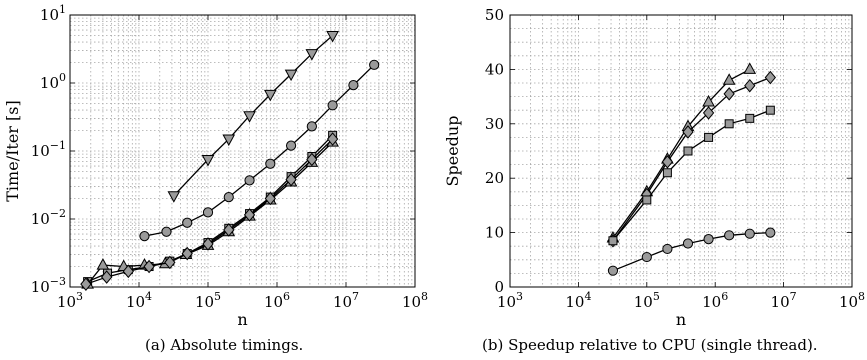 This screenshot has height=360, width=867. What do you see at coordinates (494, 15) in the screenshot?
I see `y-tick-label: 50` at bounding box center [494, 15].